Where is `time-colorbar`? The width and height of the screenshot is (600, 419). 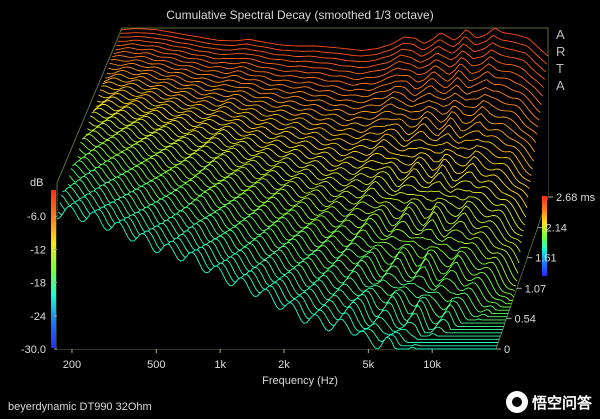 time-colorbar is located at coordinates (544, 236).